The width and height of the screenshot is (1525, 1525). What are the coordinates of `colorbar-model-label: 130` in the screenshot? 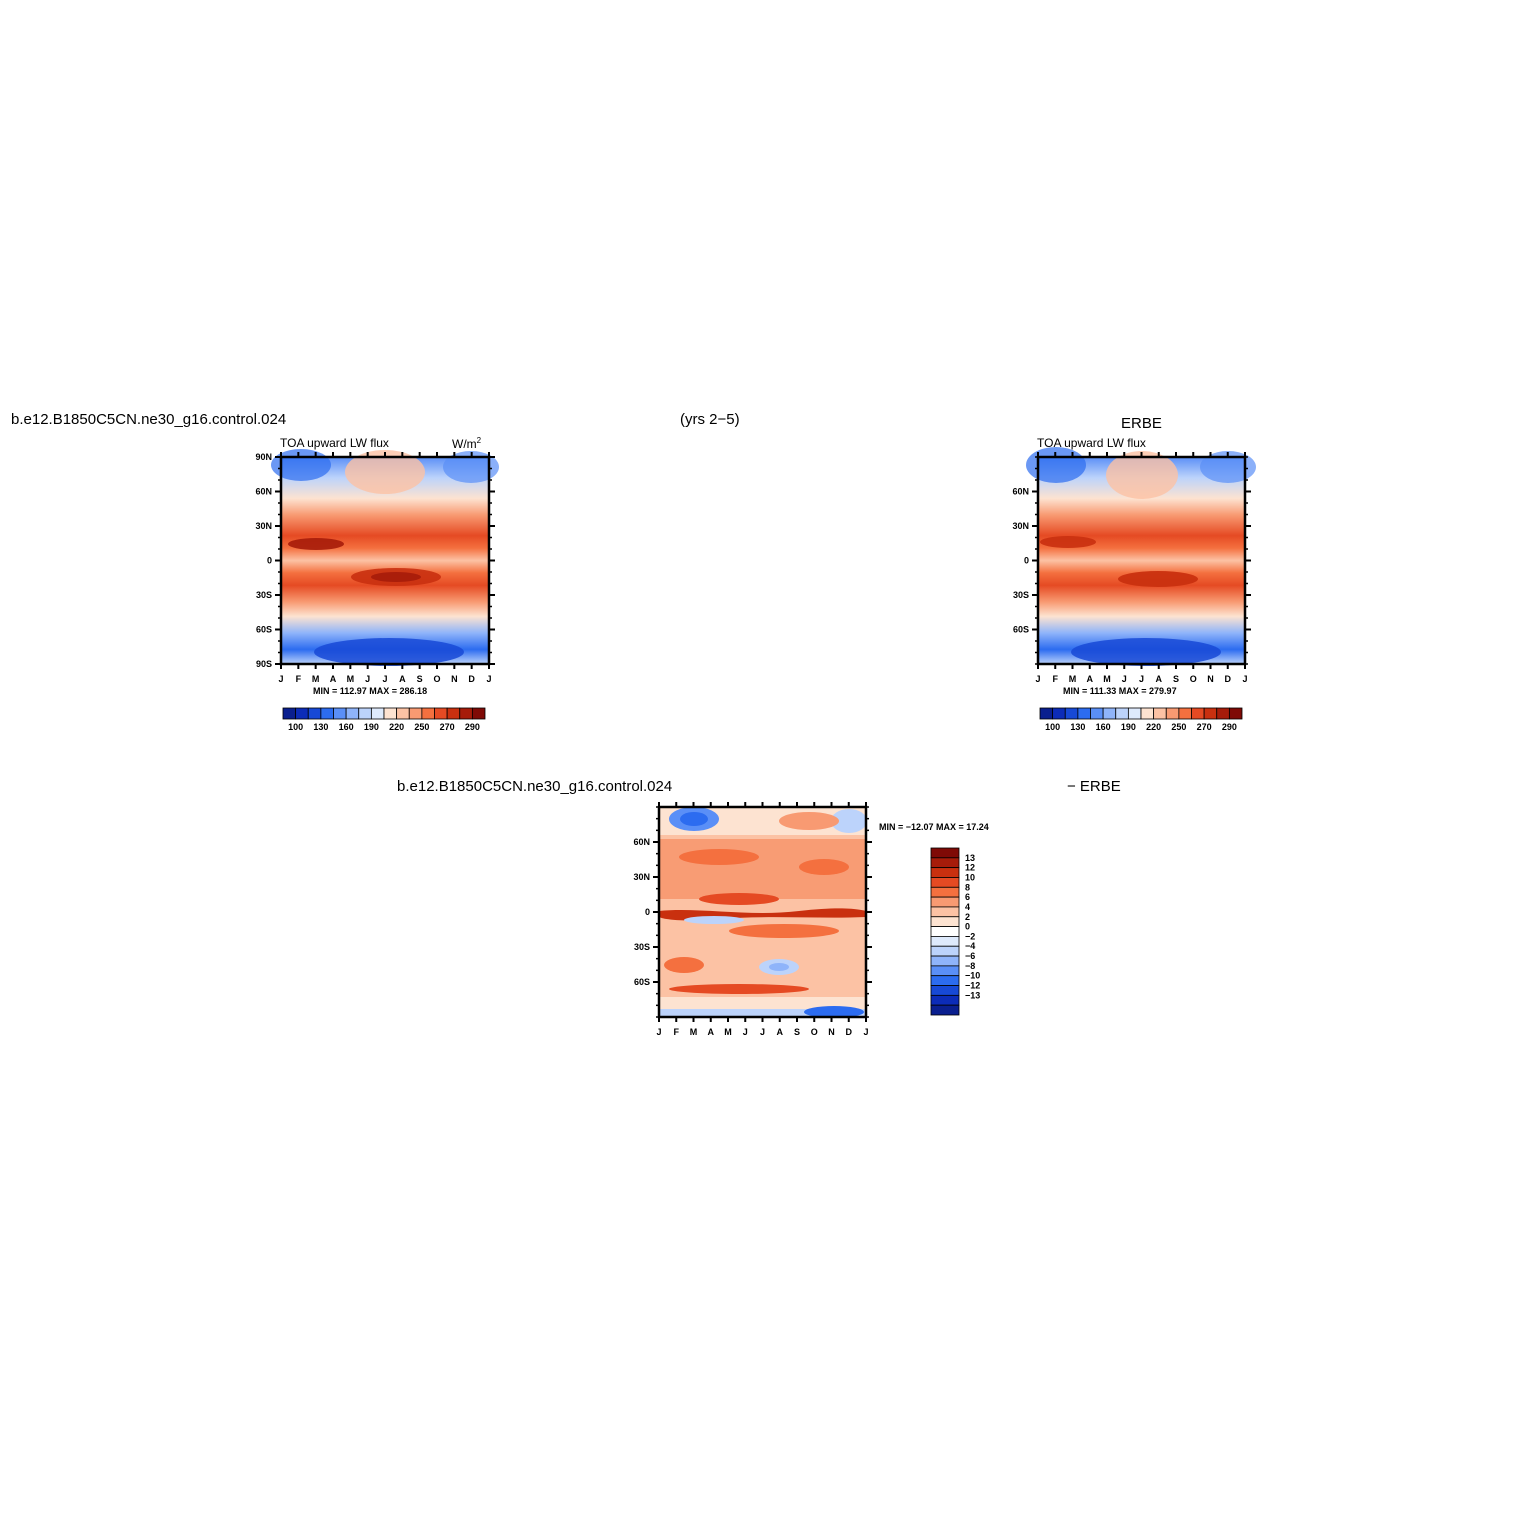 It's located at (320, 727).